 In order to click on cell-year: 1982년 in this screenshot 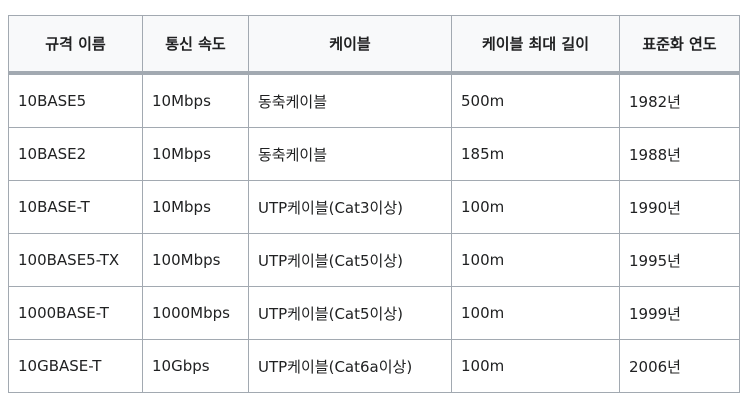, I will do `click(679, 100)`.